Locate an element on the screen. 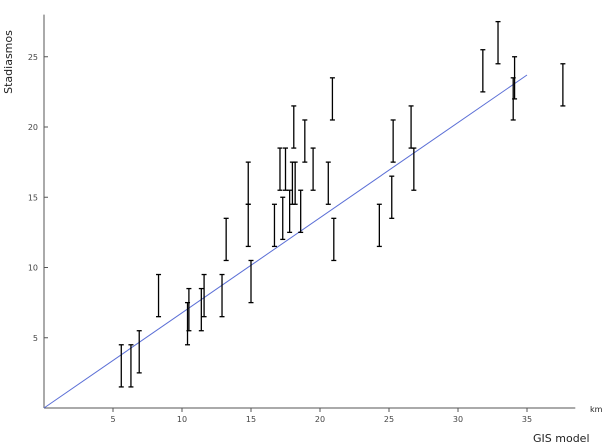  y-tick-label: 10 is located at coordinates (33, 268).